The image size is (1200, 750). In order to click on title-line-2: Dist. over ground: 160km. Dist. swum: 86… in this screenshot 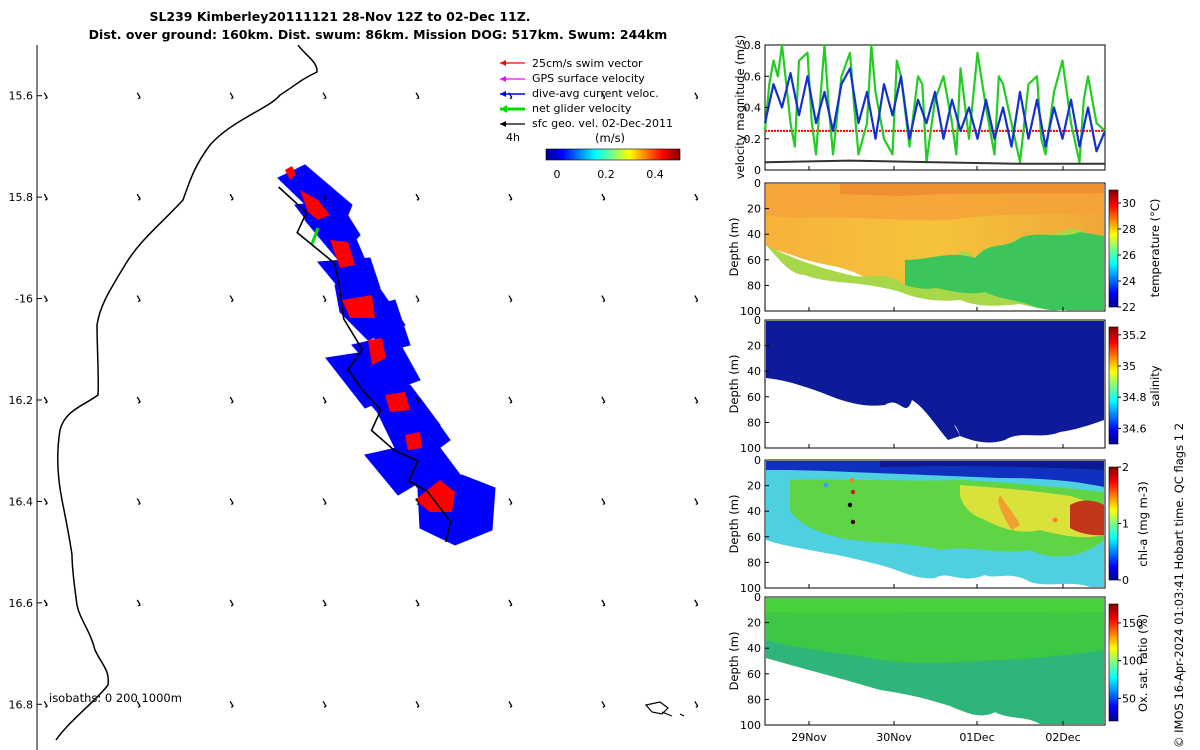, I will do `click(378, 34)`.